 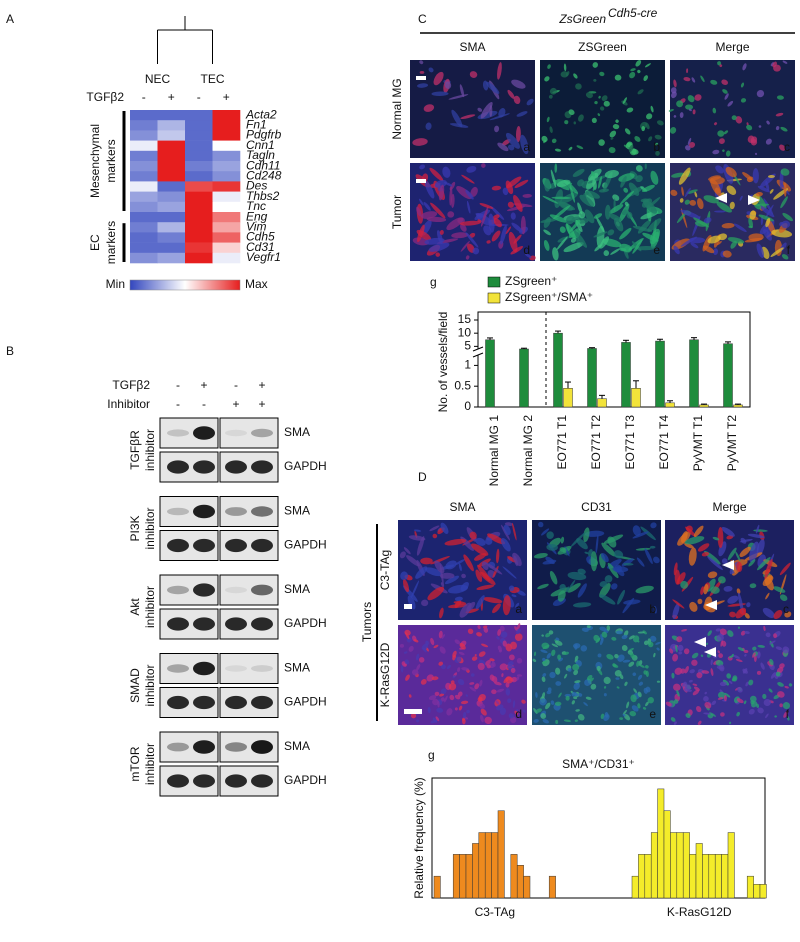 I want to click on row-label: K-RasG12D, so click(x=385, y=674).